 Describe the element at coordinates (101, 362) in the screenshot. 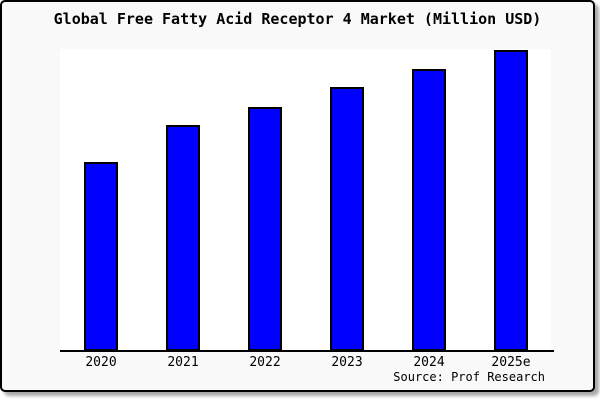

I see `x-tick-label-2020: 2020` at that location.